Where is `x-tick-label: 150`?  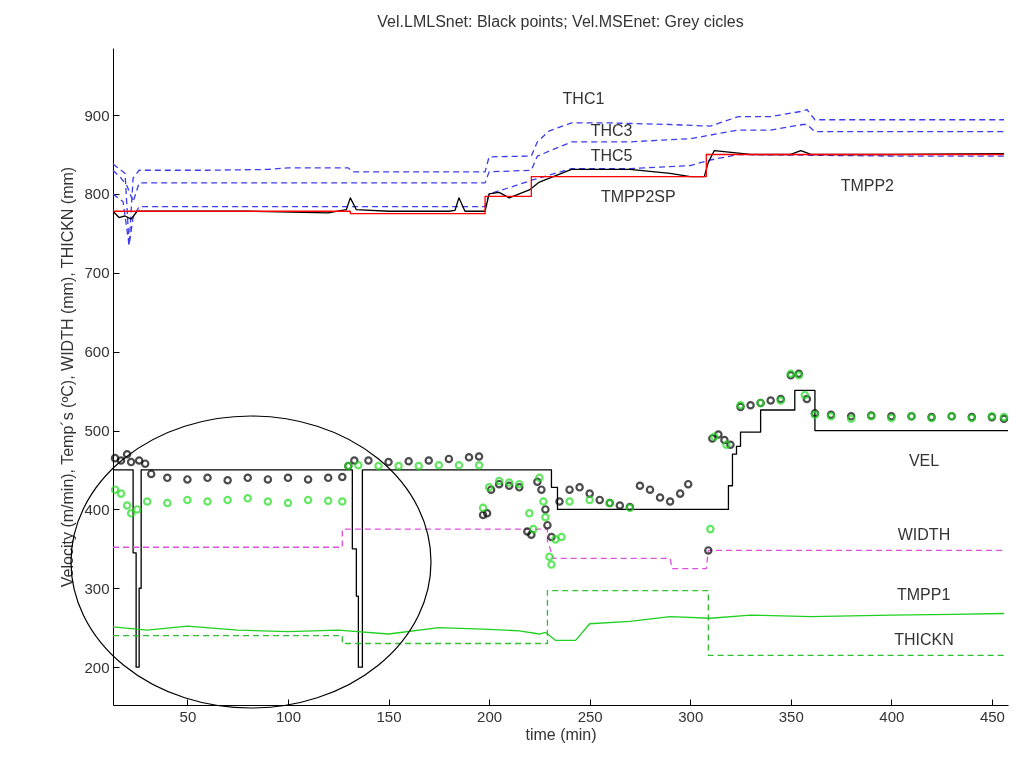 x-tick-label: 150 is located at coordinates (389, 716).